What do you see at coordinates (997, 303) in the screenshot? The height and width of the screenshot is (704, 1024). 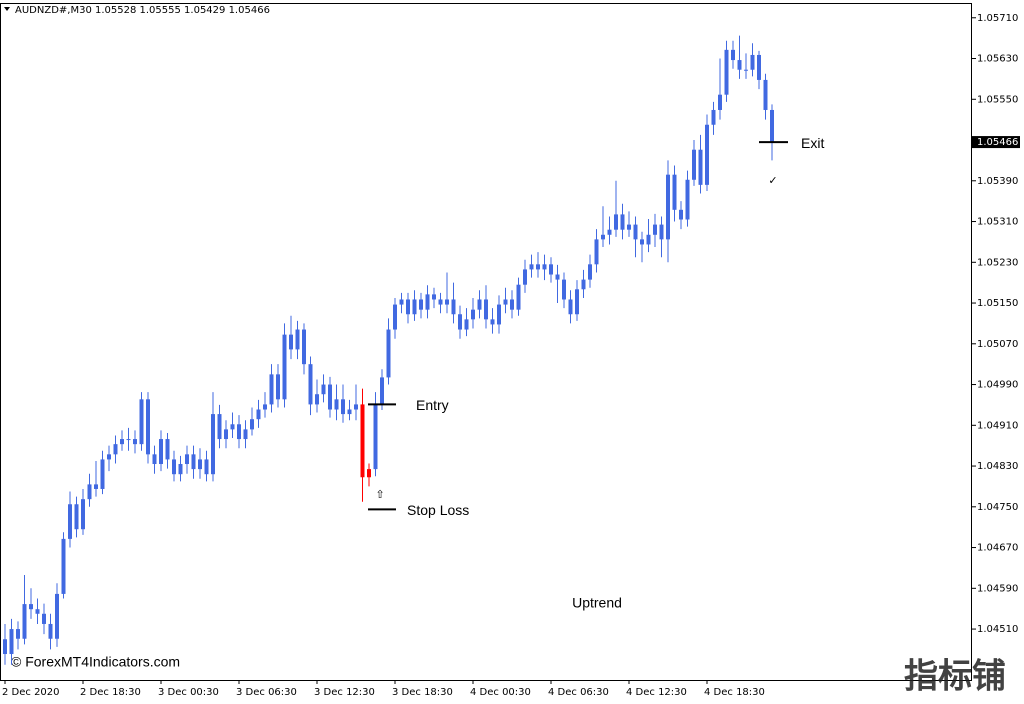 I see `y-tick-label: 1.05150` at bounding box center [997, 303].